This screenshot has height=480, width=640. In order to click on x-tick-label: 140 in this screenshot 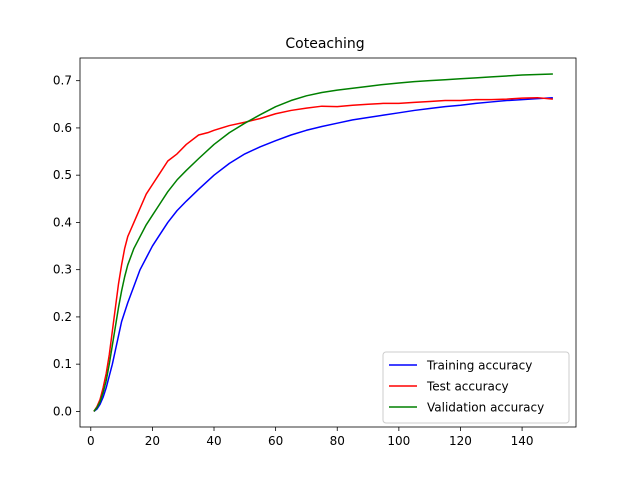, I will do `click(522, 441)`.